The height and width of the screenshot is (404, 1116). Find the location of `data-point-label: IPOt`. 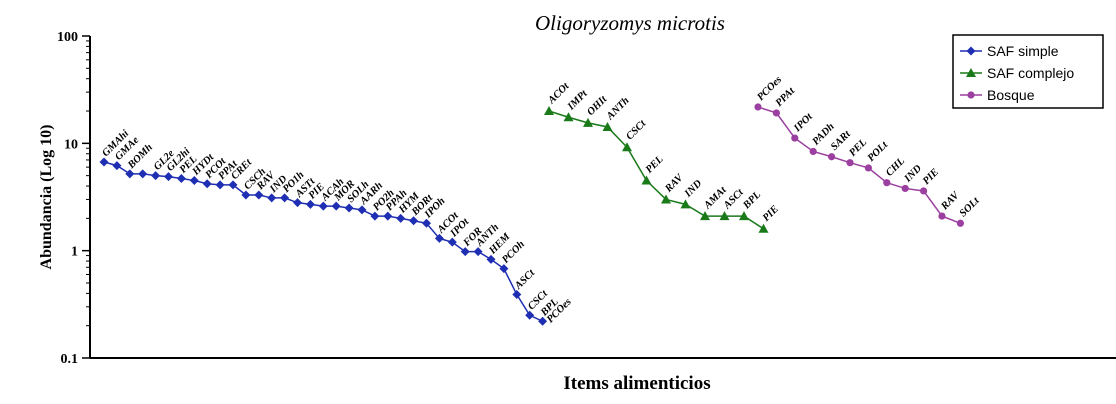

data-point-label: IPOt is located at coordinates (803, 123).